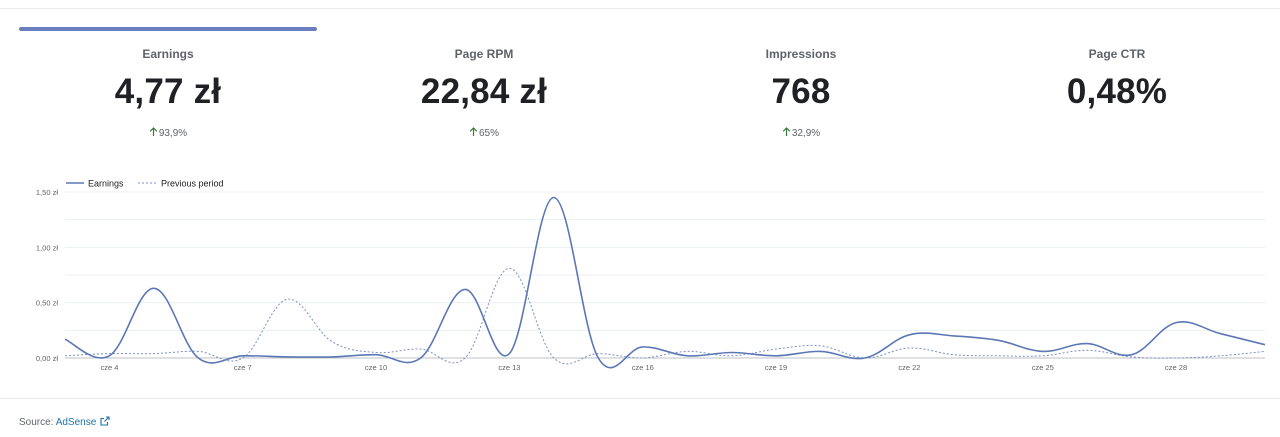 The width and height of the screenshot is (1280, 437). I want to click on metric-tab-impressions: Impressions 768 32,9%, so click(801, 93).